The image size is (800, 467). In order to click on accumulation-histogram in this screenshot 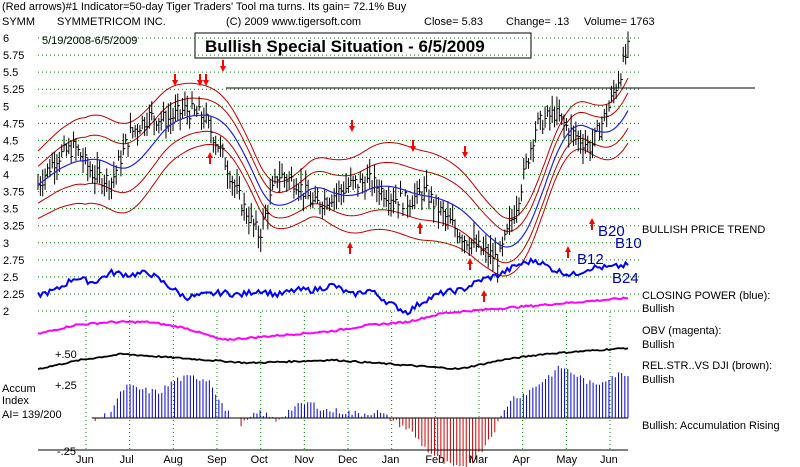, I will do `click(360, 416)`.